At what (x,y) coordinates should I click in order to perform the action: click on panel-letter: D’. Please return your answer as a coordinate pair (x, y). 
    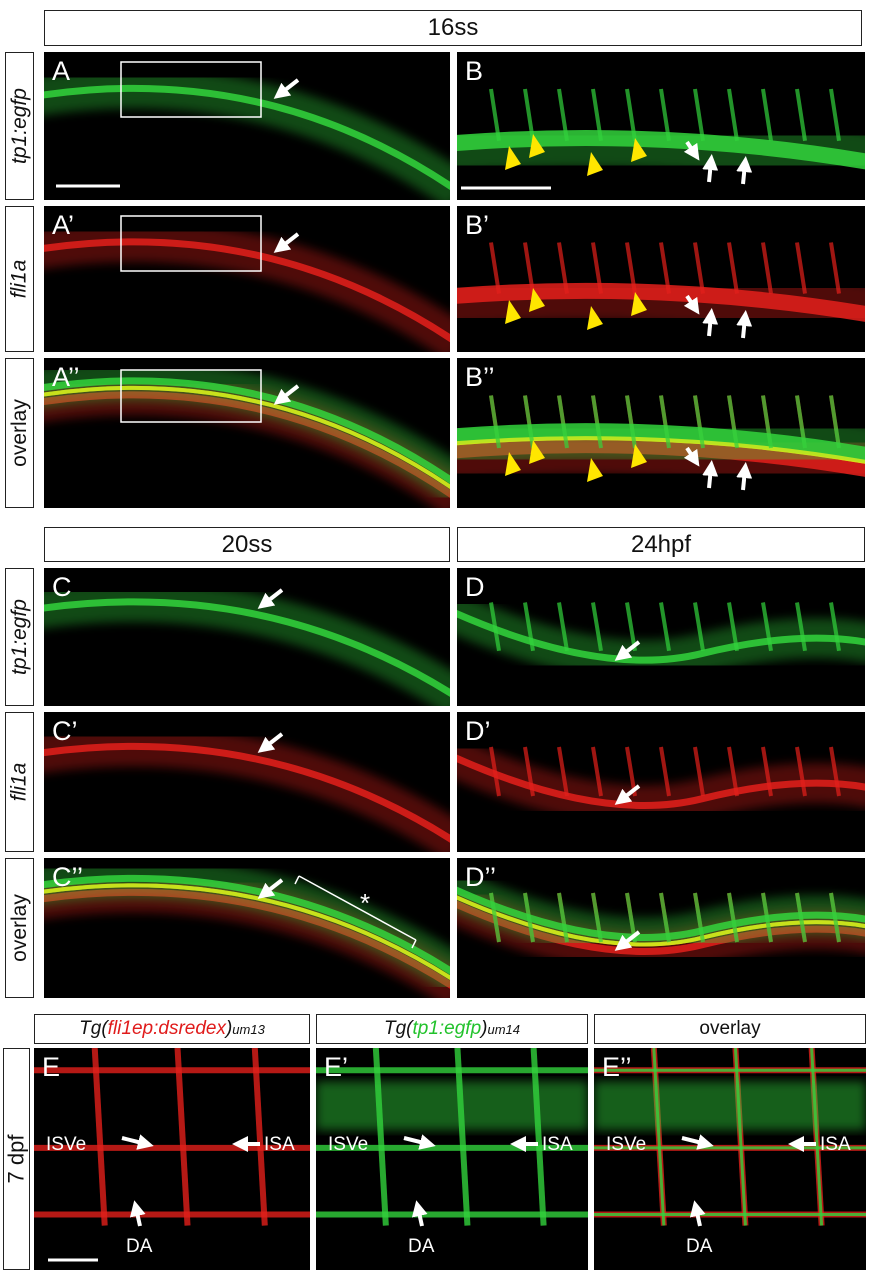
    Looking at the image, I should click on (478, 731).